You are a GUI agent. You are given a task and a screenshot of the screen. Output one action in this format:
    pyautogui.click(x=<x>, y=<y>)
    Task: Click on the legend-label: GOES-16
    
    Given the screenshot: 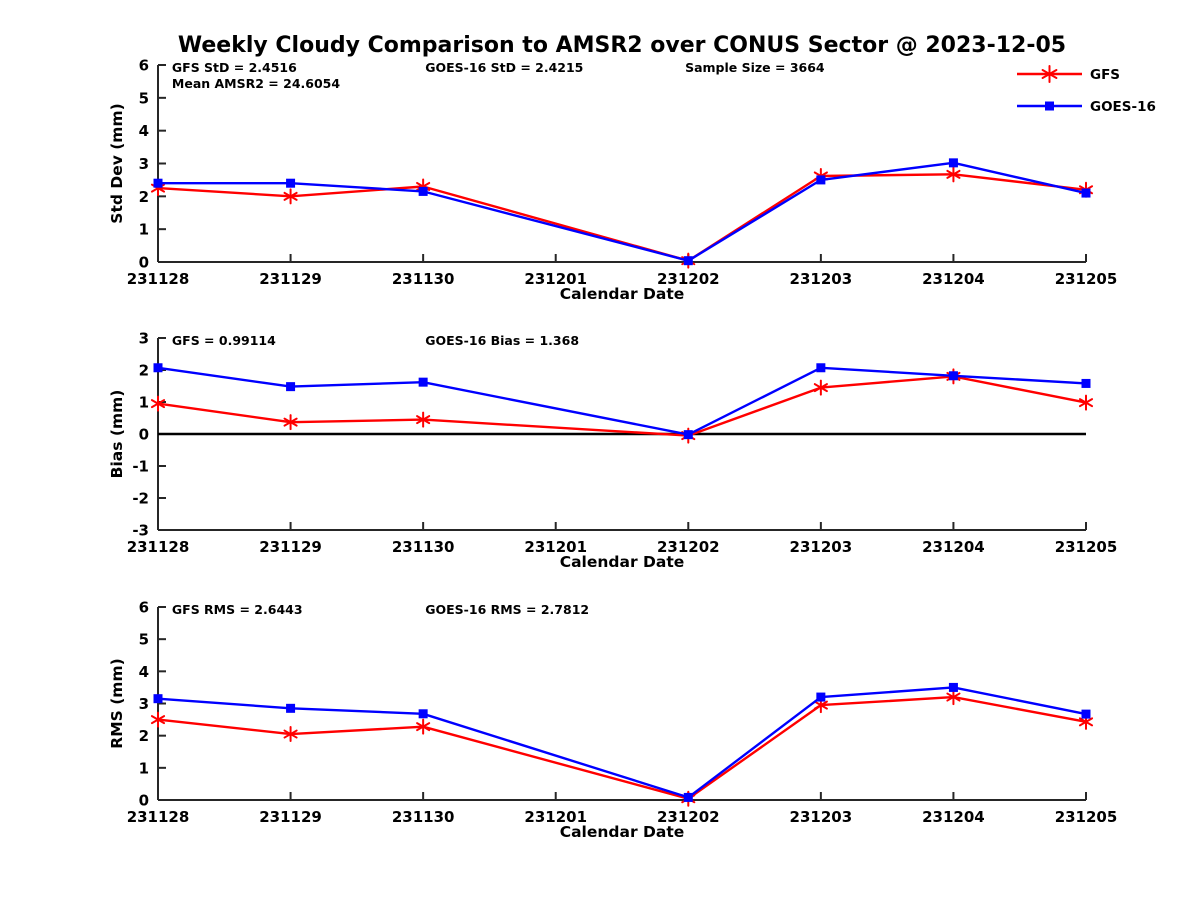 What is the action you would take?
    pyautogui.click(x=1123, y=107)
    